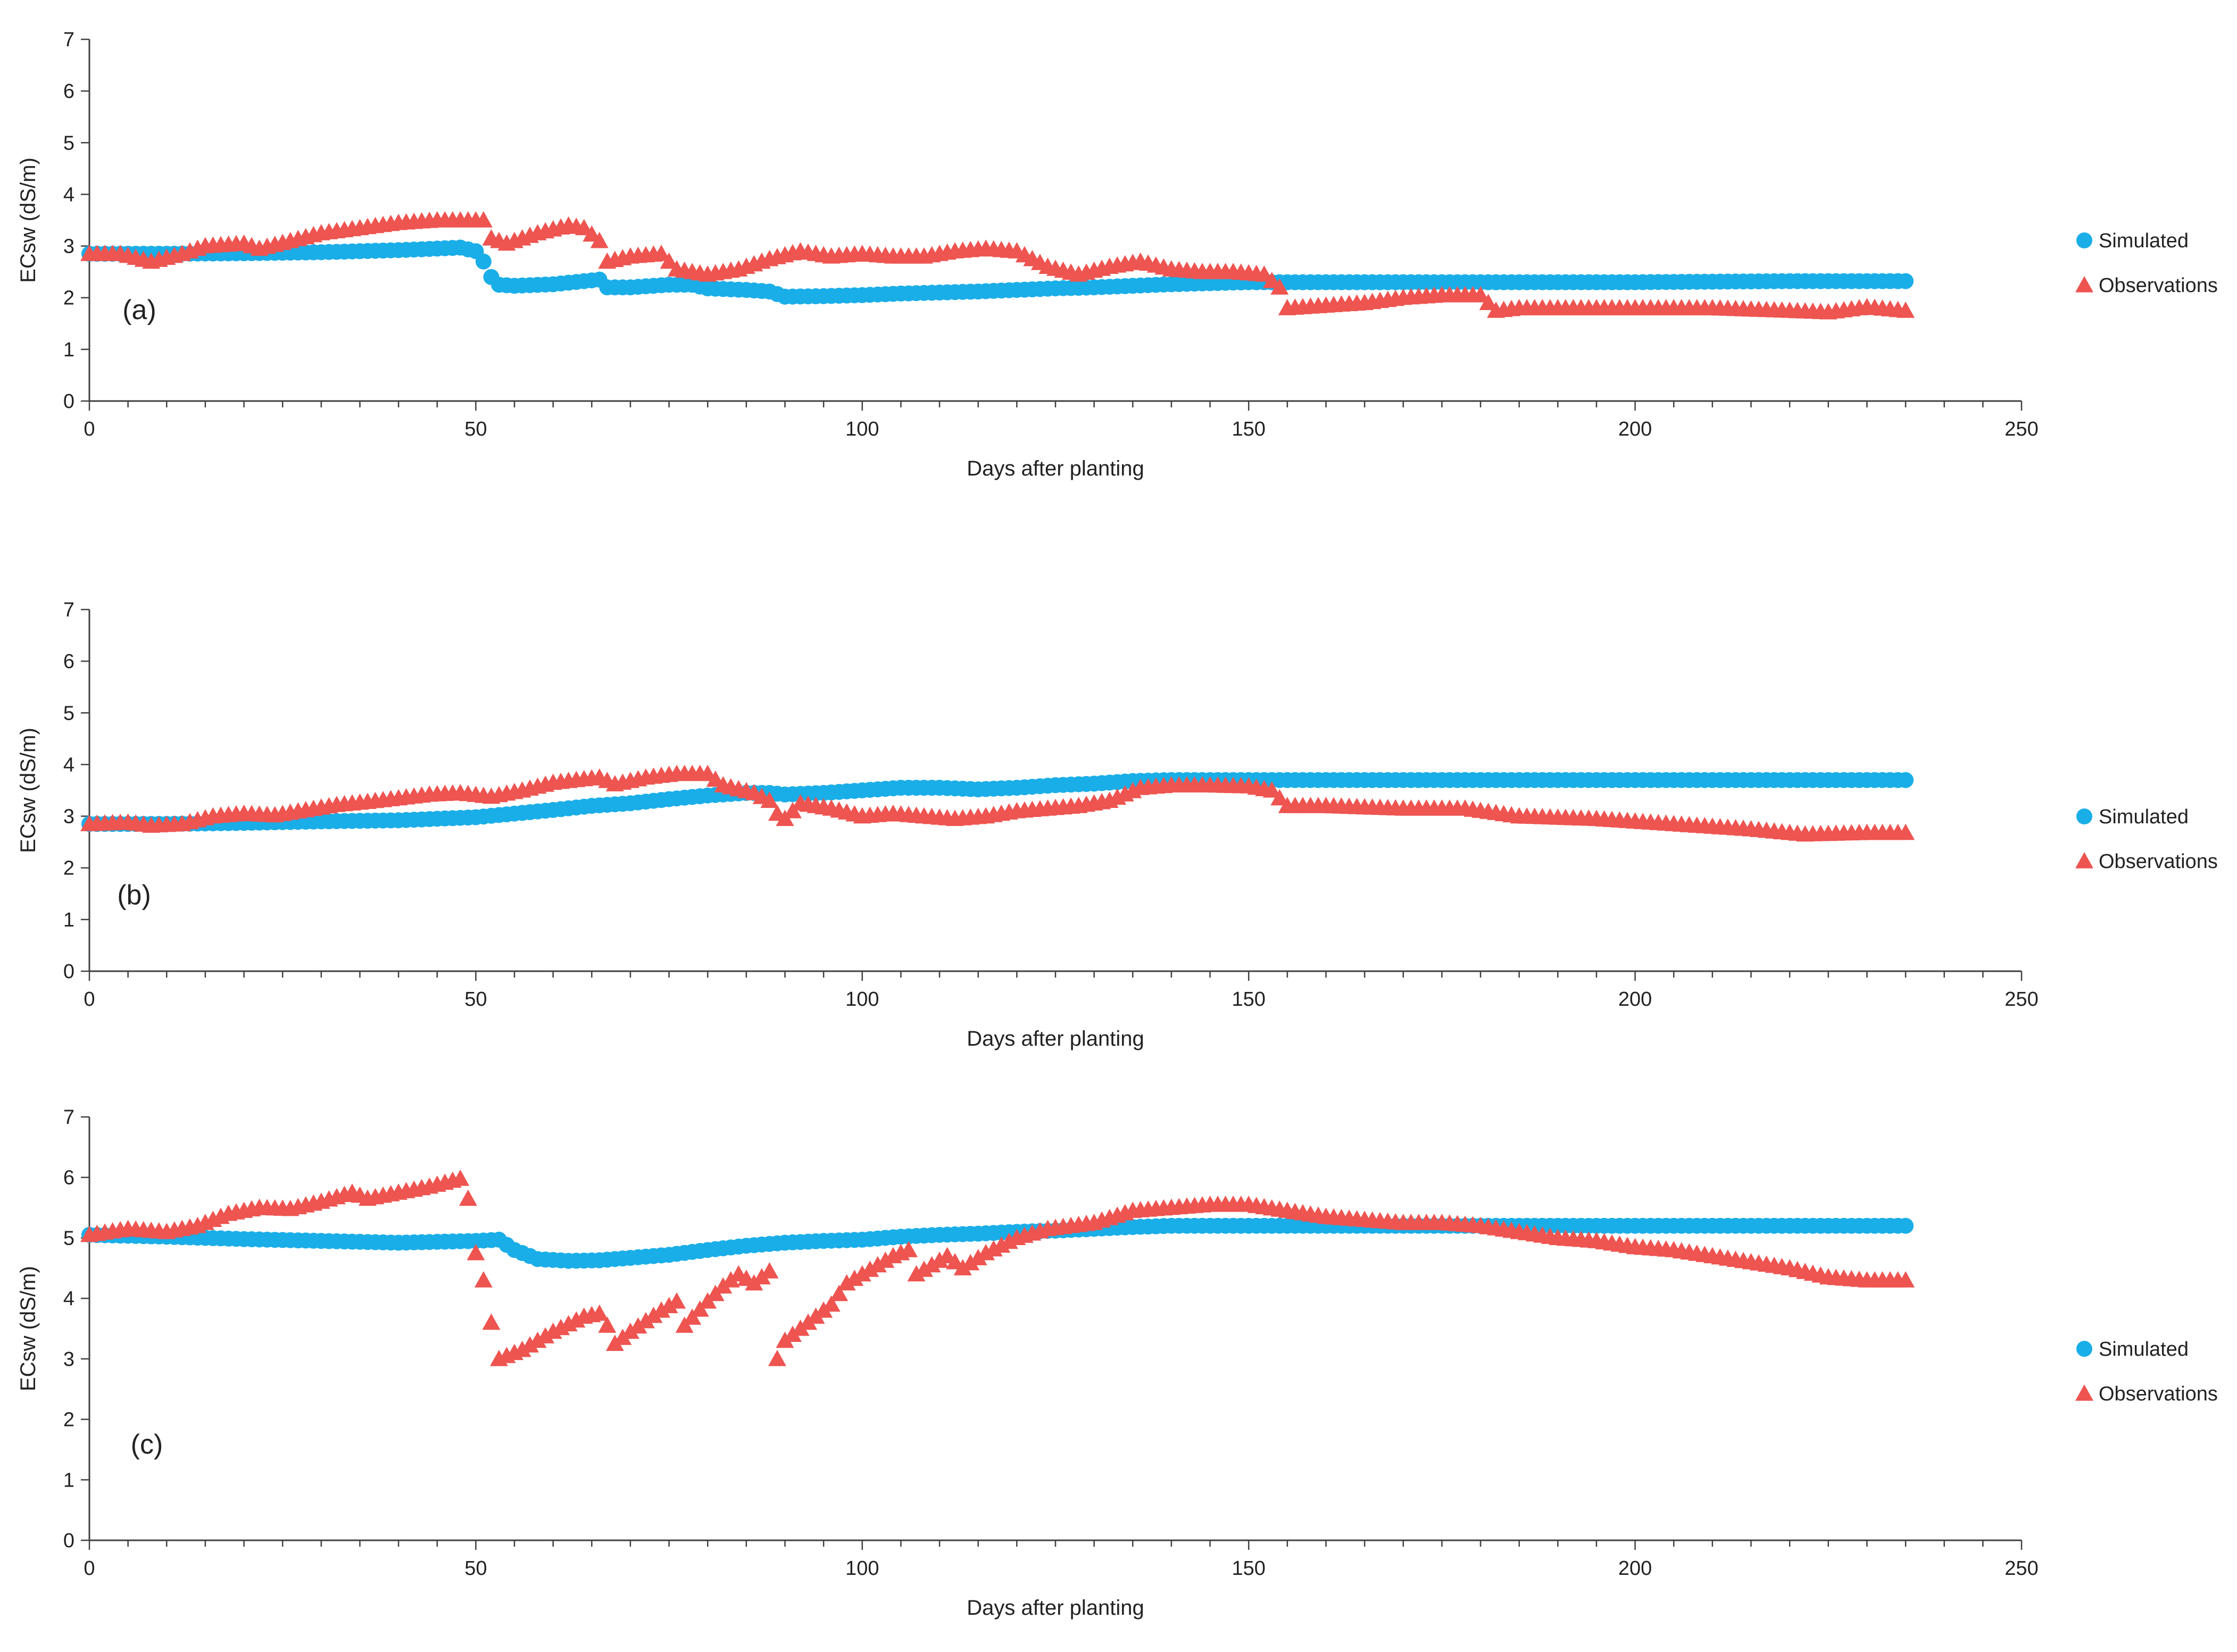  What do you see at coordinates (68, 247) in the screenshot?
I see `y-tick-label: 3` at bounding box center [68, 247].